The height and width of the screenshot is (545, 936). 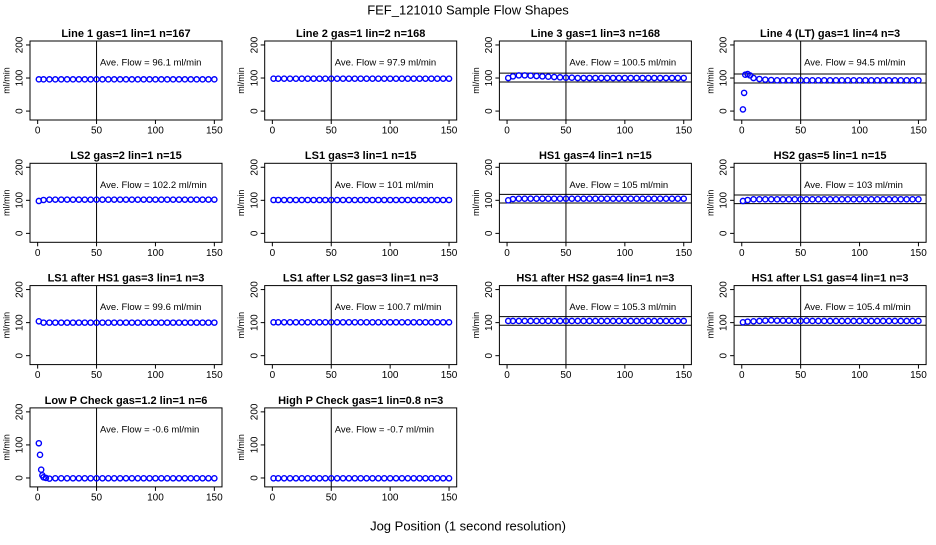 What do you see at coordinates (360, 34) in the screenshot?
I see `panel-title: Line 2 gas=1 lin=2 n=168` at bounding box center [360, 34].